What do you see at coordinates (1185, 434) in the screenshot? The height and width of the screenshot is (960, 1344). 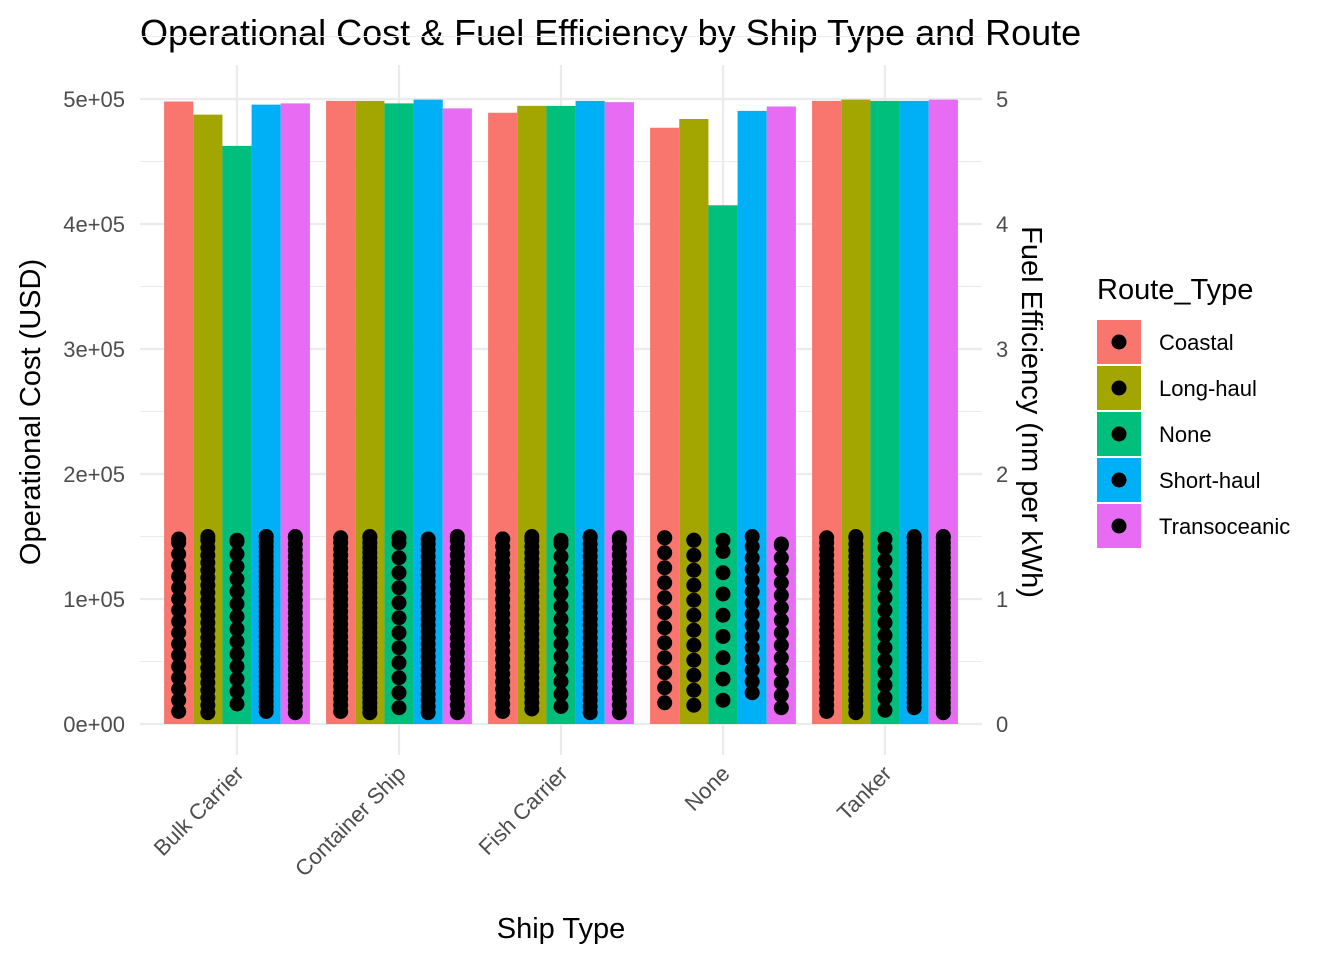 I see `legend-label-none: None` at bounding box center [1185, 434].